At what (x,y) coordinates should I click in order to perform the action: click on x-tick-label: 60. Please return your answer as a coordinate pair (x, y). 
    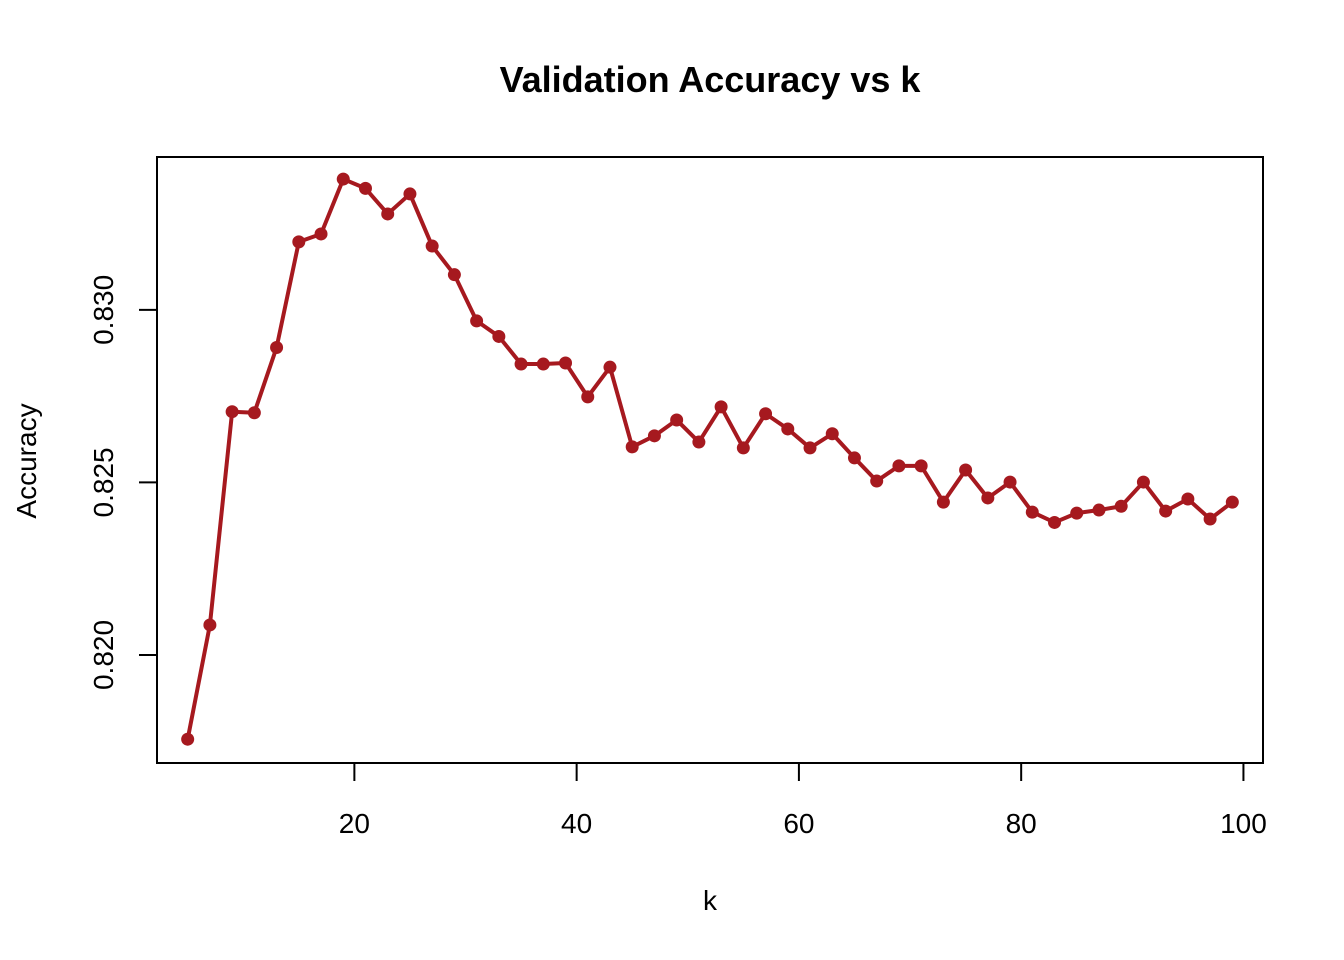
    Looking at the image, I should click on (798, 823).